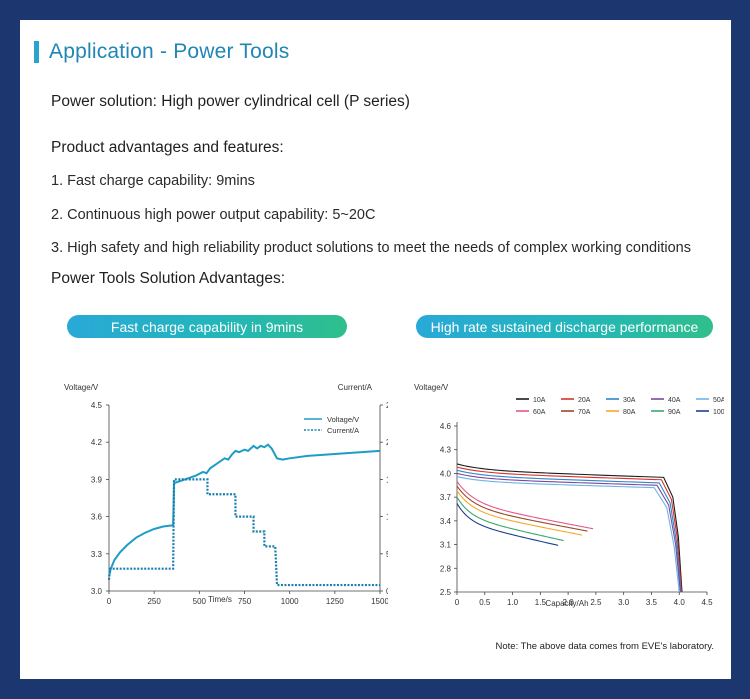 Image resolution: width=750 pixels, height=699 pixels. I want to click on legend-label: Voltage/V, so click(343, 419).